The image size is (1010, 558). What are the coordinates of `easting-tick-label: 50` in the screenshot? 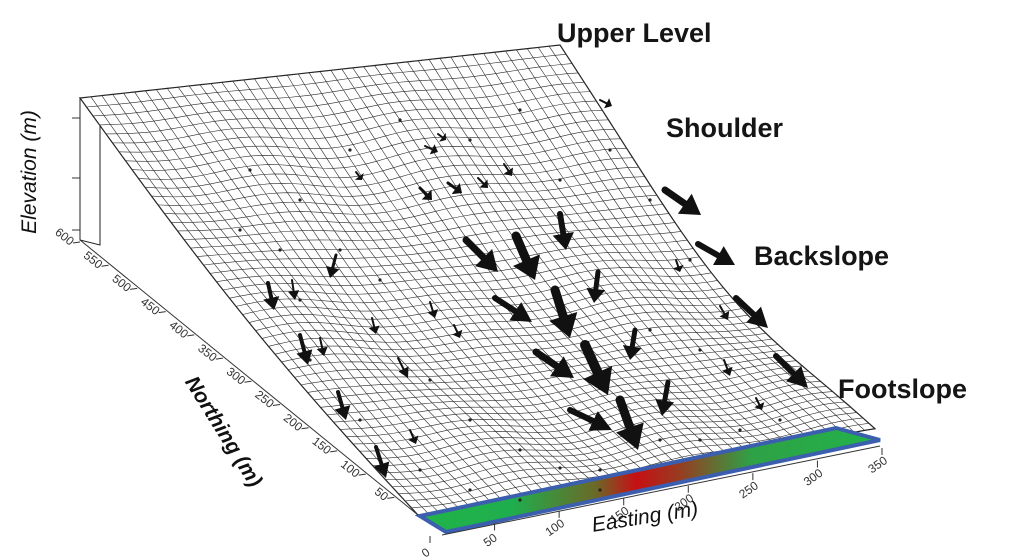 It's located at (490, 539).